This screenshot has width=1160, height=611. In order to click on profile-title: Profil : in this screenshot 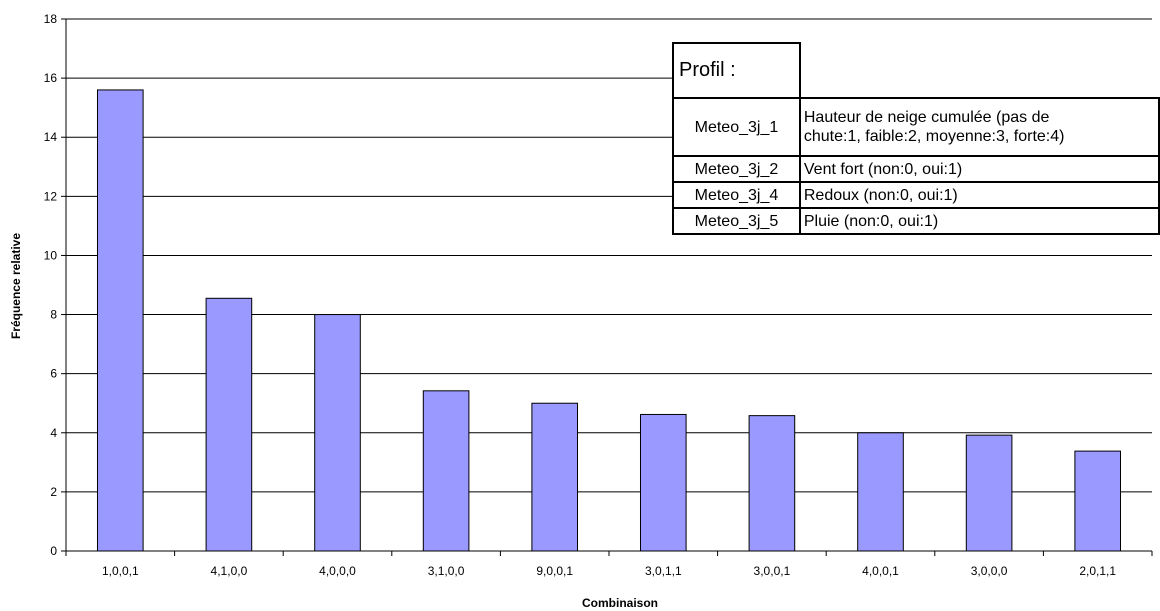, I will do `click(736, 70)`.